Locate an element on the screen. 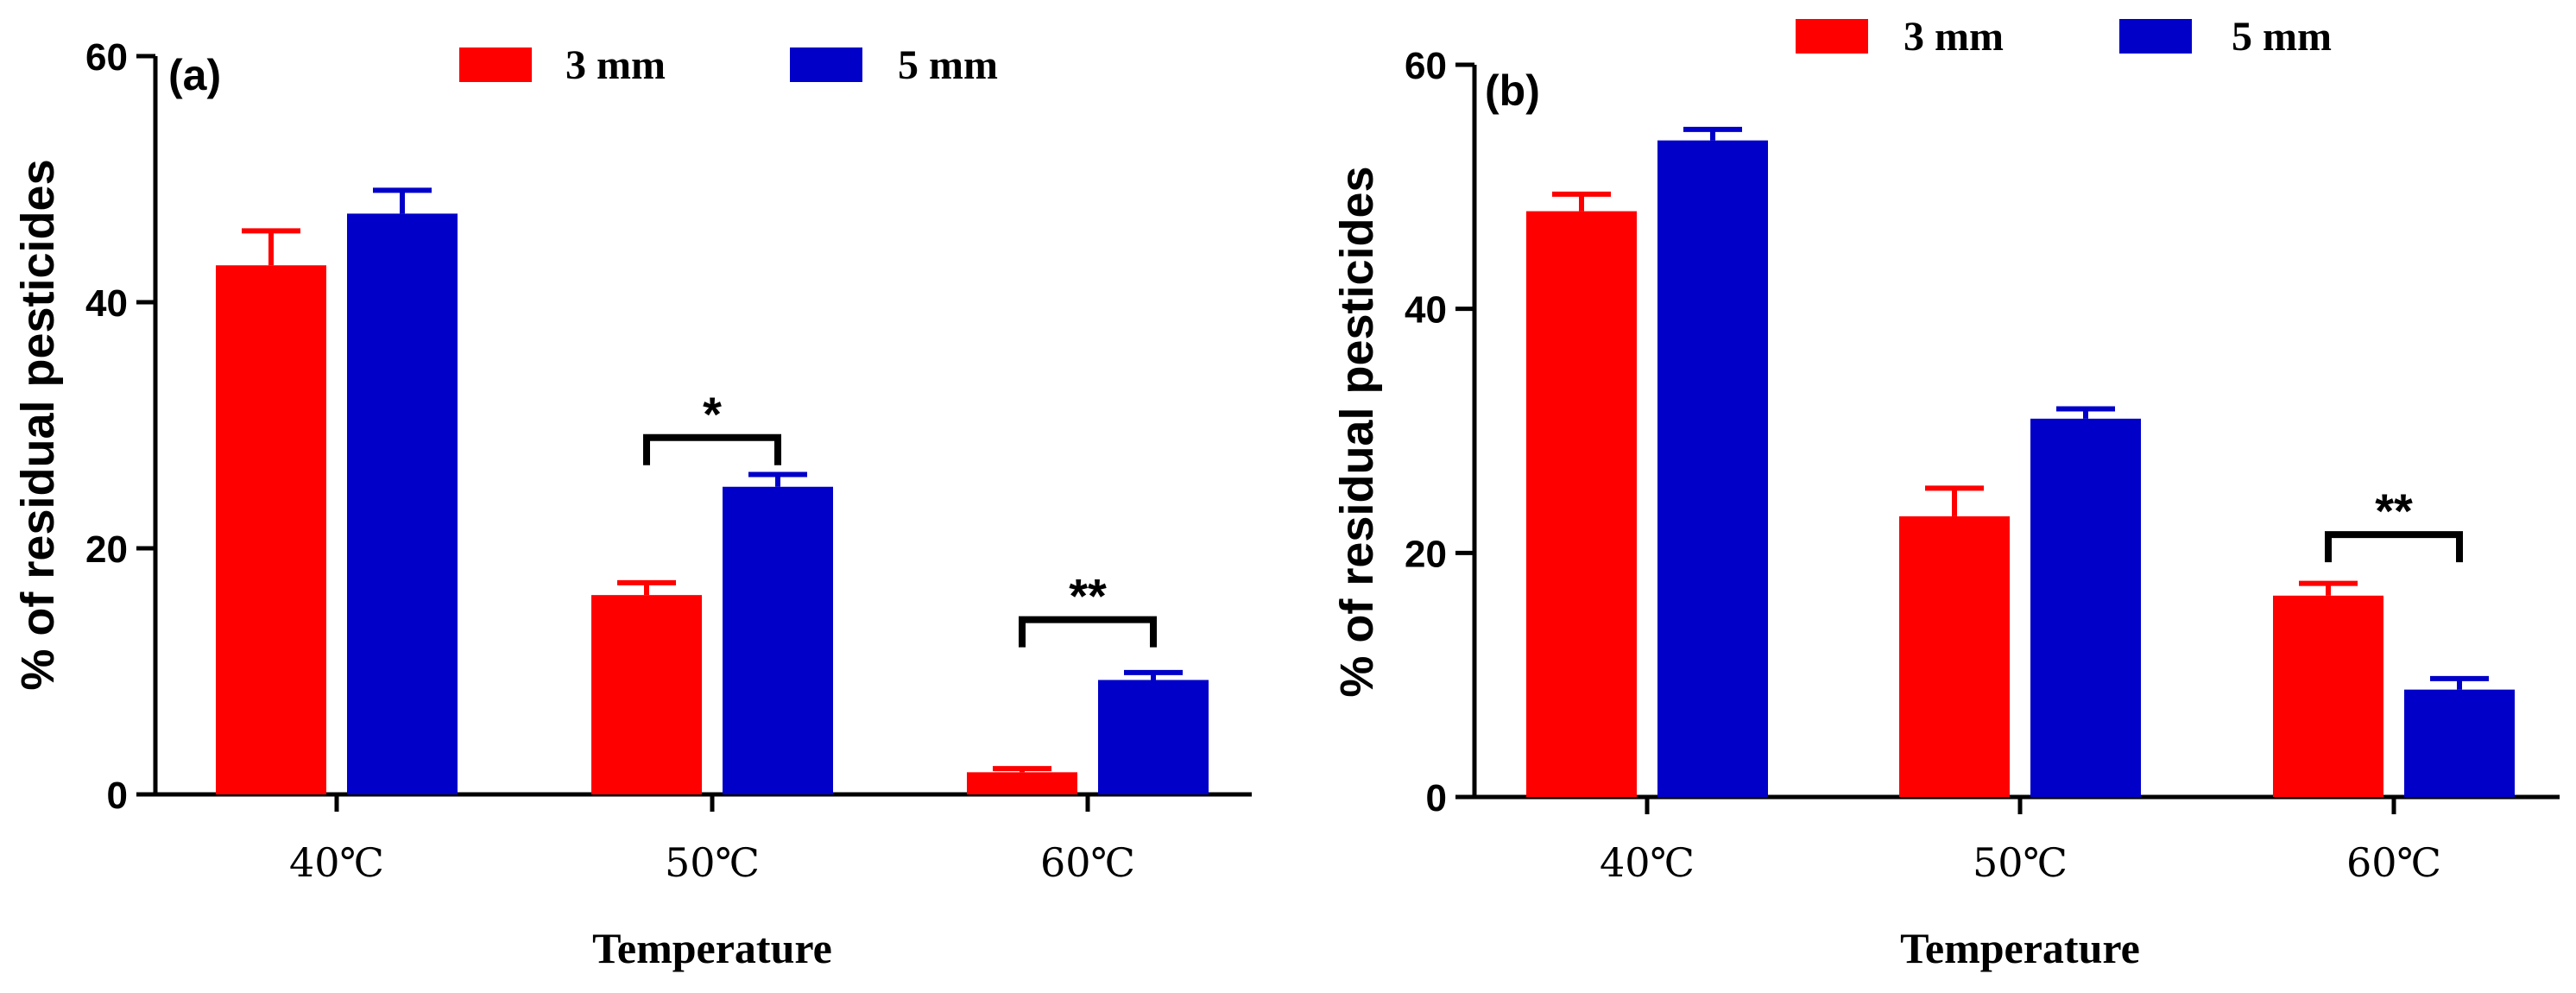 The image size is (2576, 993). significance-label: * is located at coordinates (712, 414).